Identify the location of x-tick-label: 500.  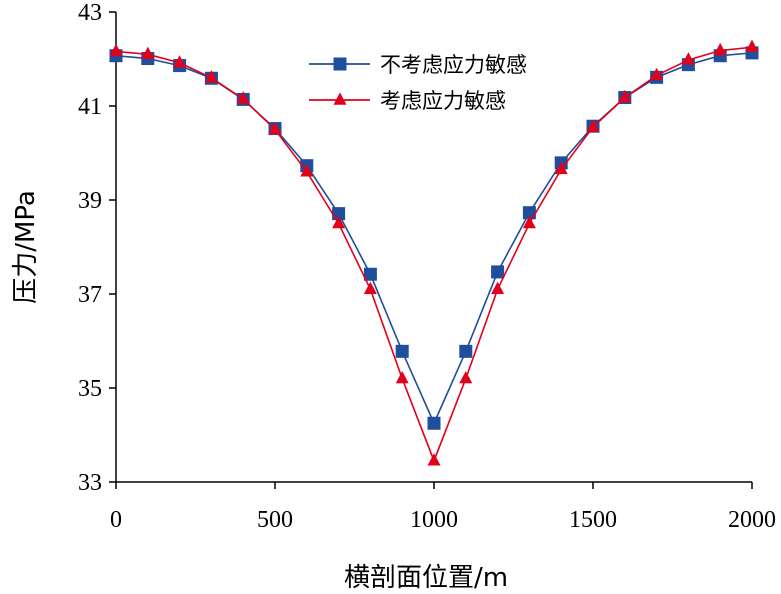
(275, 520).